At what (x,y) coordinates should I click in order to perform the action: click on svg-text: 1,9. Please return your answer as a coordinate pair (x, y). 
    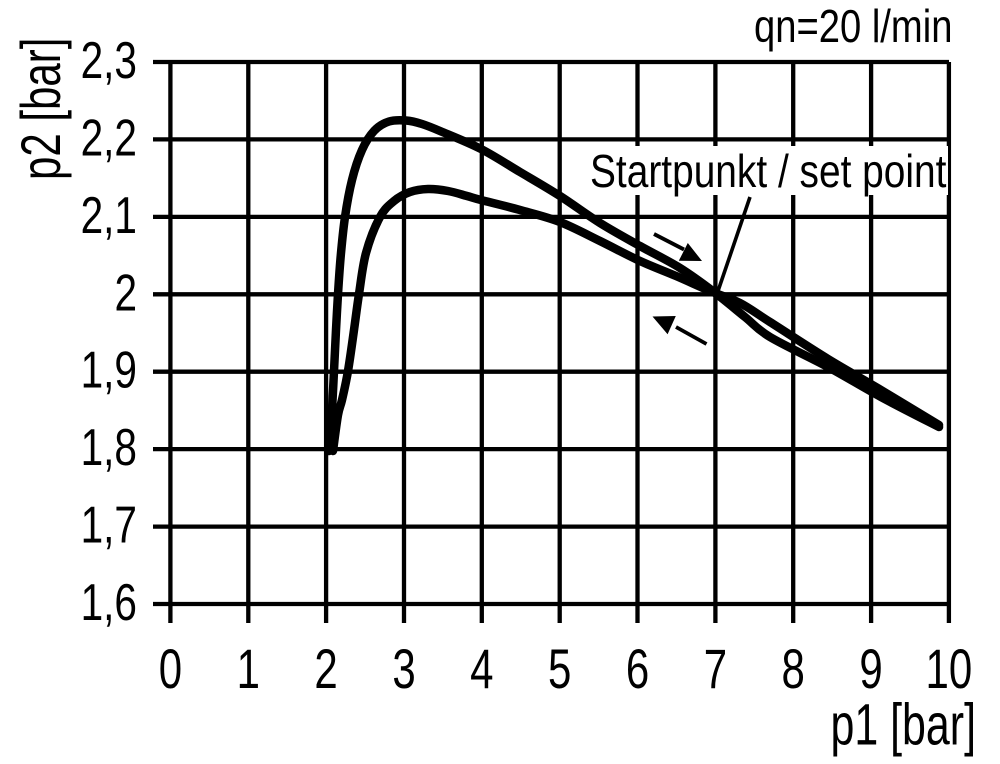
    Looking at the image, I should click on (109, 370).